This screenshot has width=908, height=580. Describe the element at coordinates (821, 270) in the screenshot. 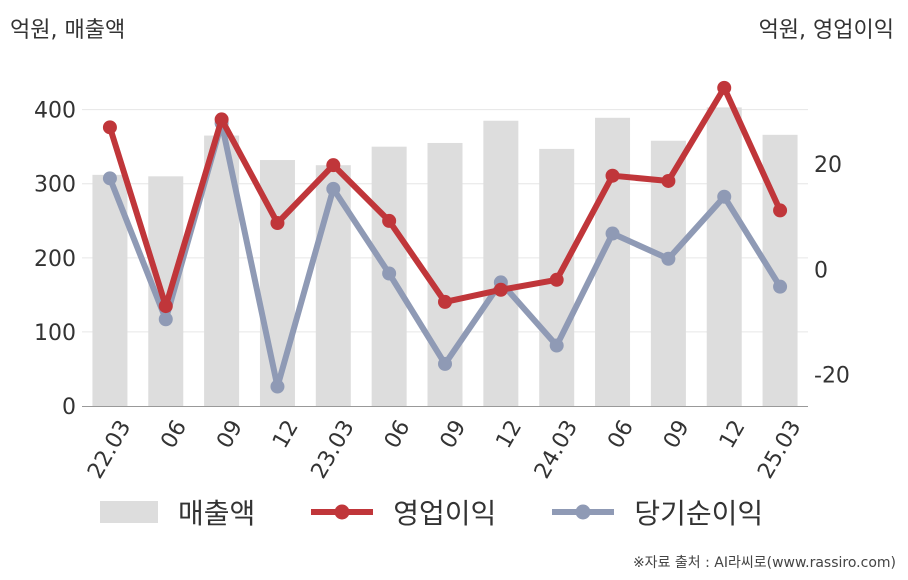

I see `right-tick-label: 0` at that location.